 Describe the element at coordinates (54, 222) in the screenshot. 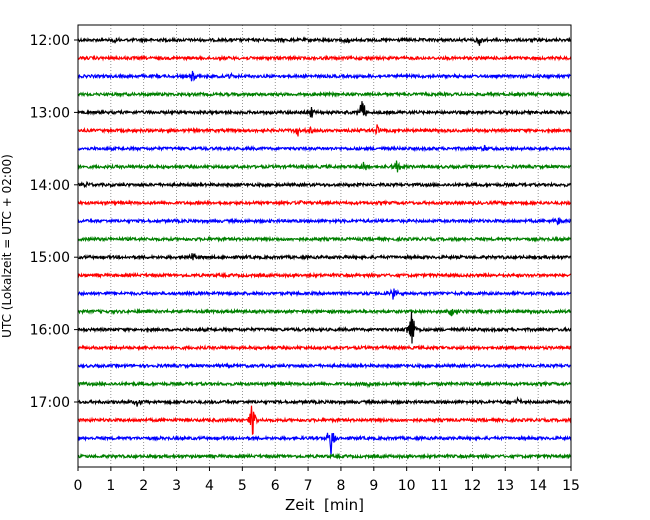

I see `y-axis-ticks: 12:00 13:00 14:00 15:00 16:00 17:00` at that location.